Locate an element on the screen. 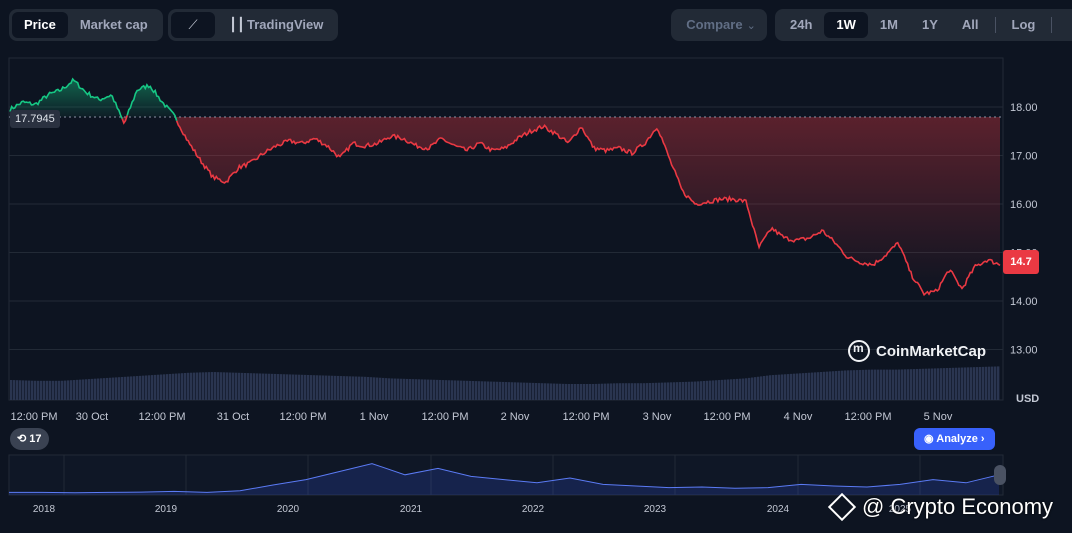 Image resolution: width=1072 pixels, height=533 pixels. price-line-down is located at coordinates (124, 120).